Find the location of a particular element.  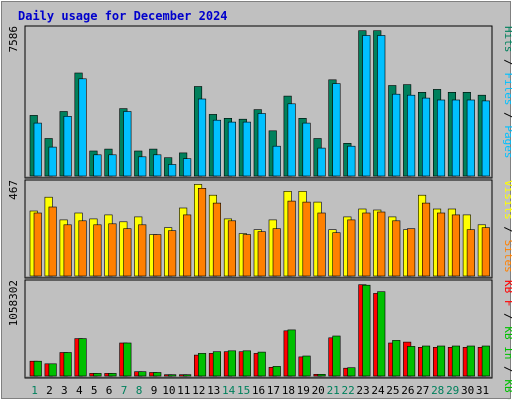

legend-entry: KB In is located at coordinates (507, 342).